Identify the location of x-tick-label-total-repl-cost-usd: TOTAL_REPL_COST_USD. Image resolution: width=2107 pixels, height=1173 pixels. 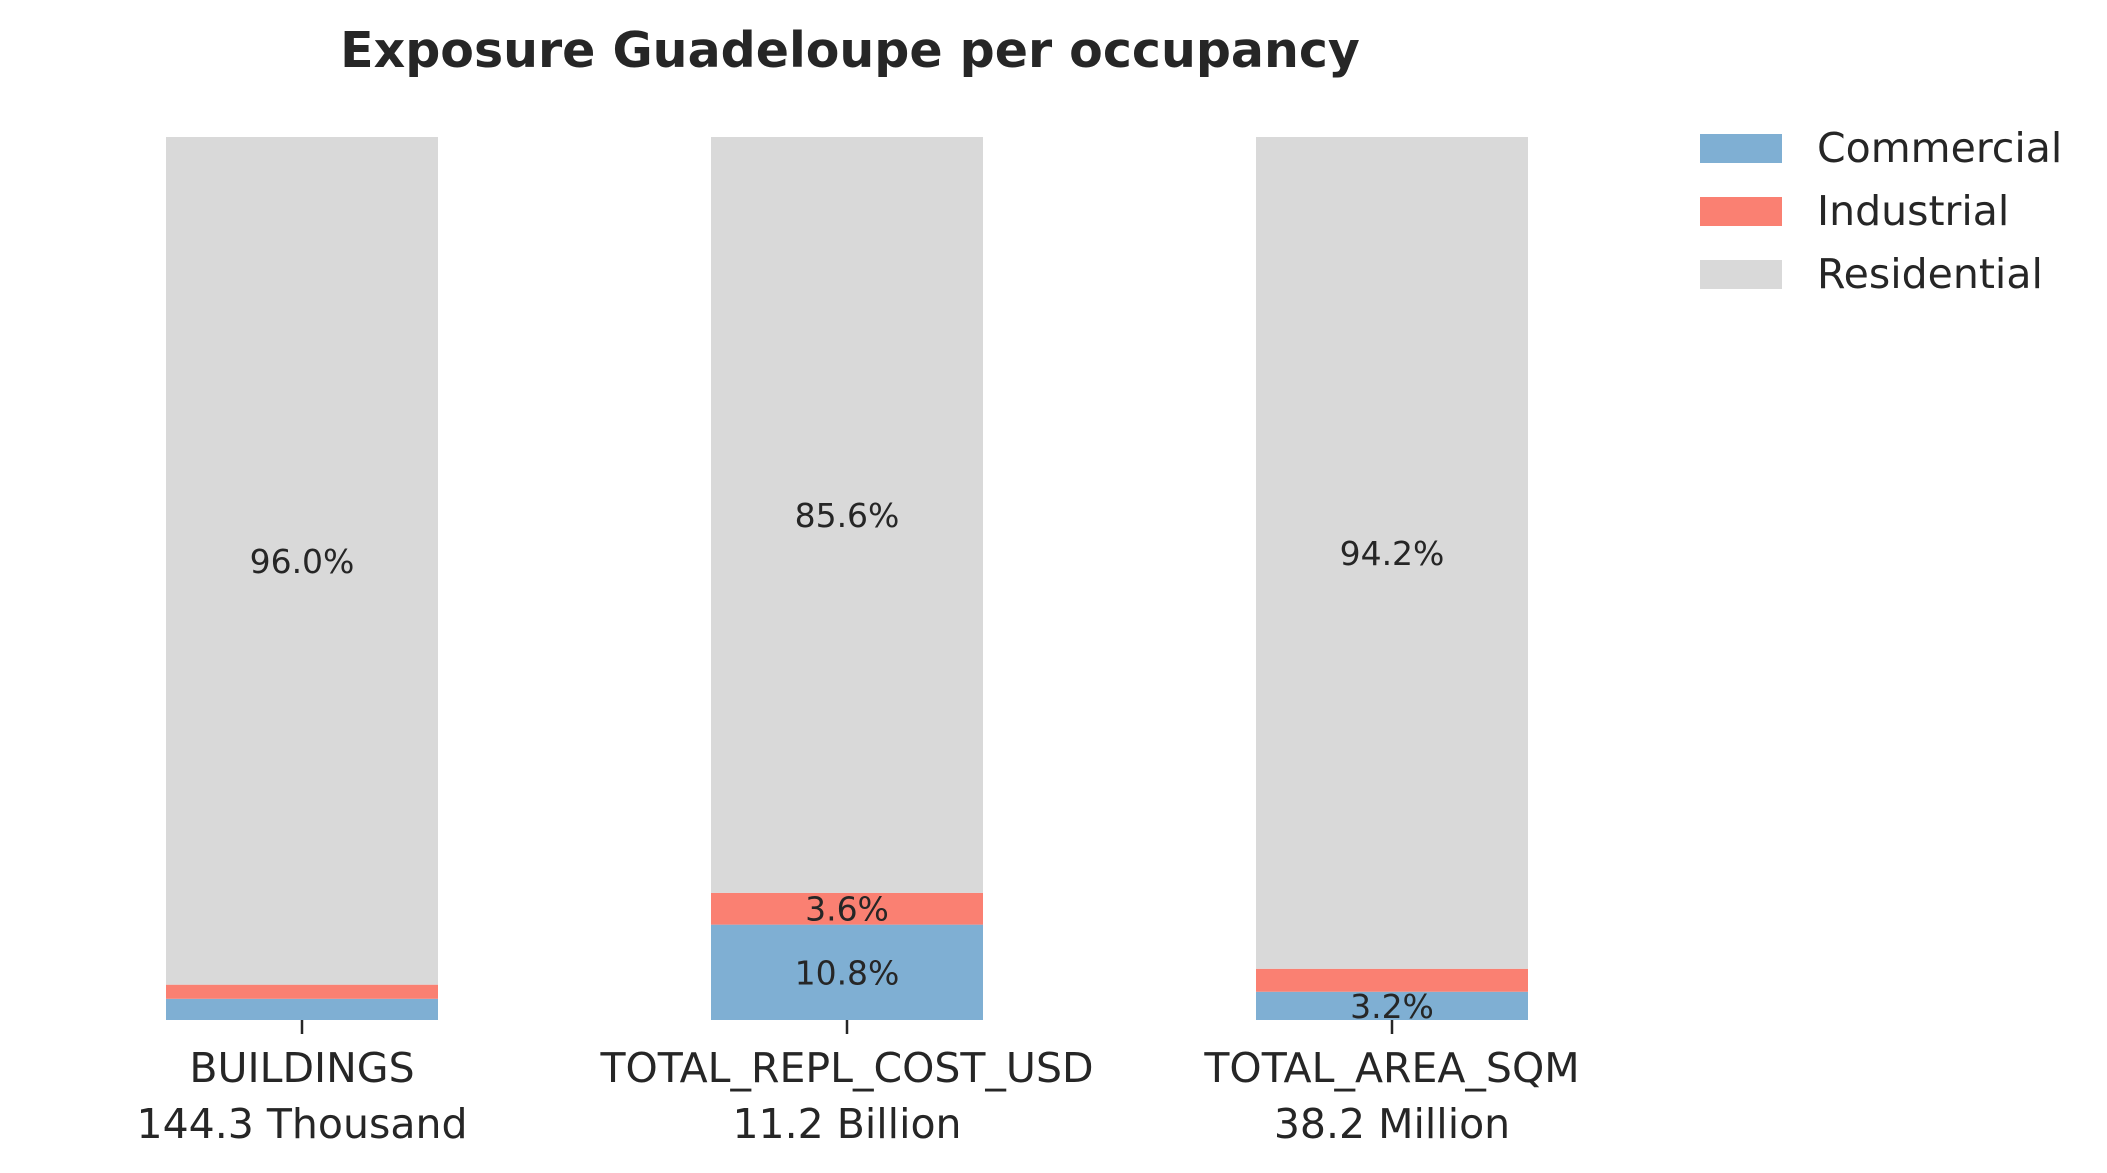
(846, 1068).